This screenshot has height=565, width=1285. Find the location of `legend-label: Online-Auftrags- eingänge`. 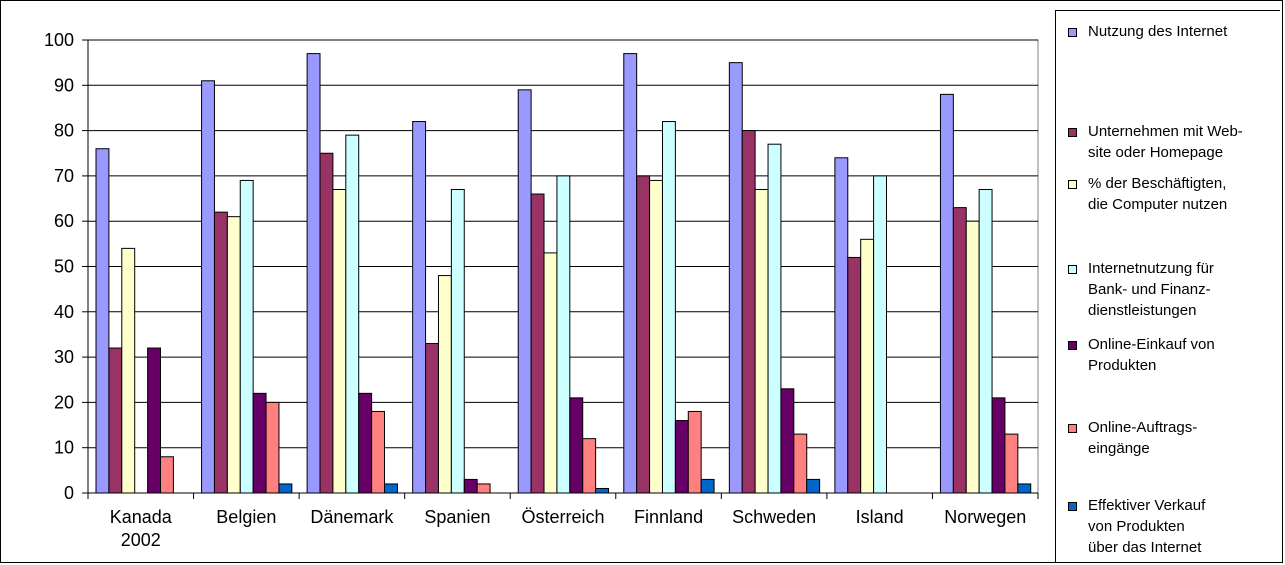

legend-label: Online-Auftrags- eingänge is located at coordinates (1143, 438).